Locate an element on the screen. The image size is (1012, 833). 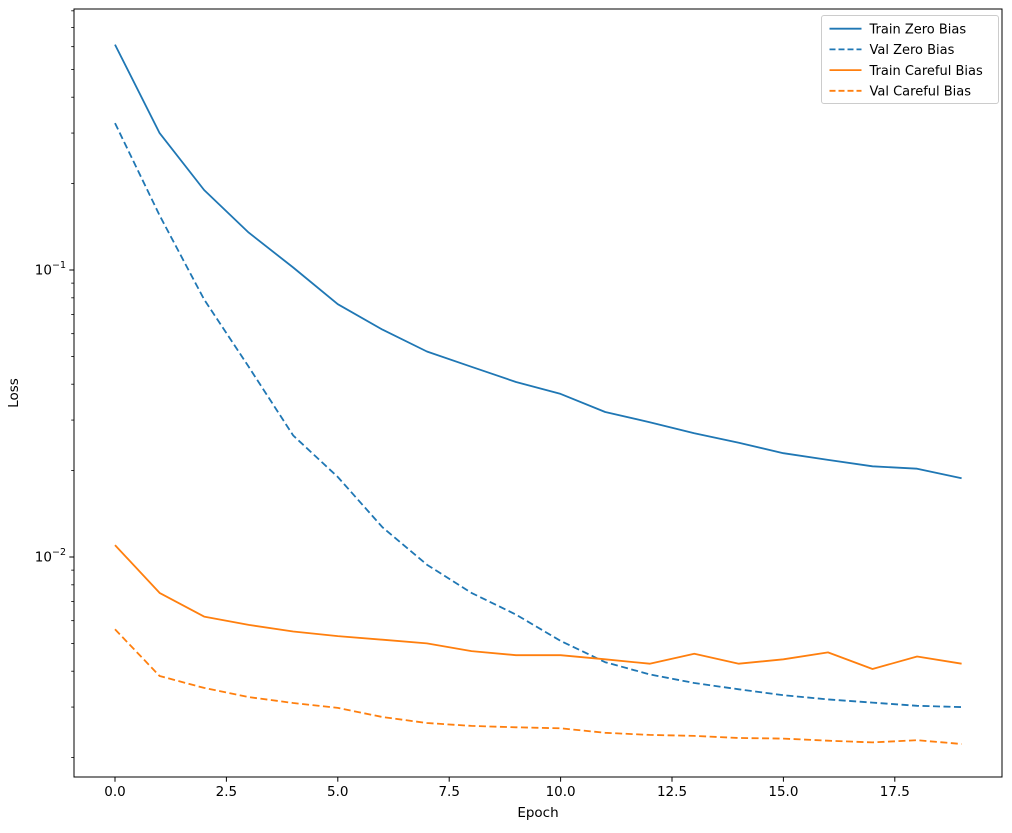
x-tick-label: 7.5 is located at coordinates (448, 792).